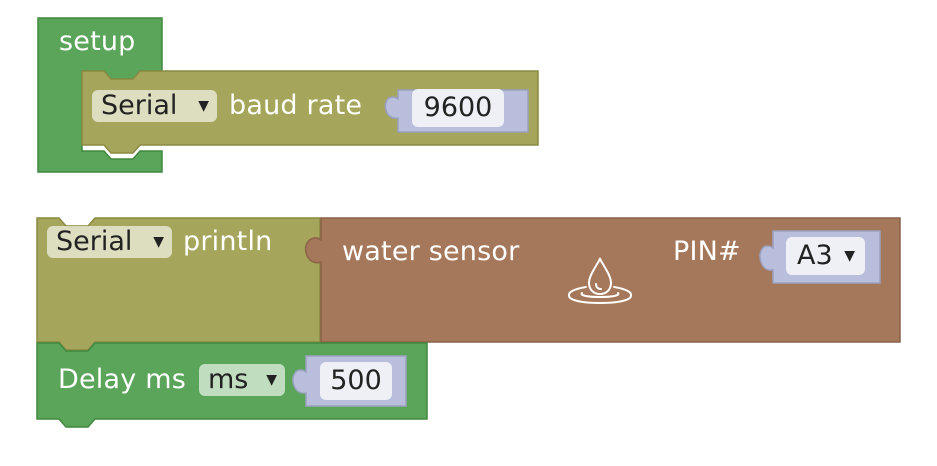 This screenshot has height=466, width=937. I want to click on water-drop-icon, so click(600, 280).